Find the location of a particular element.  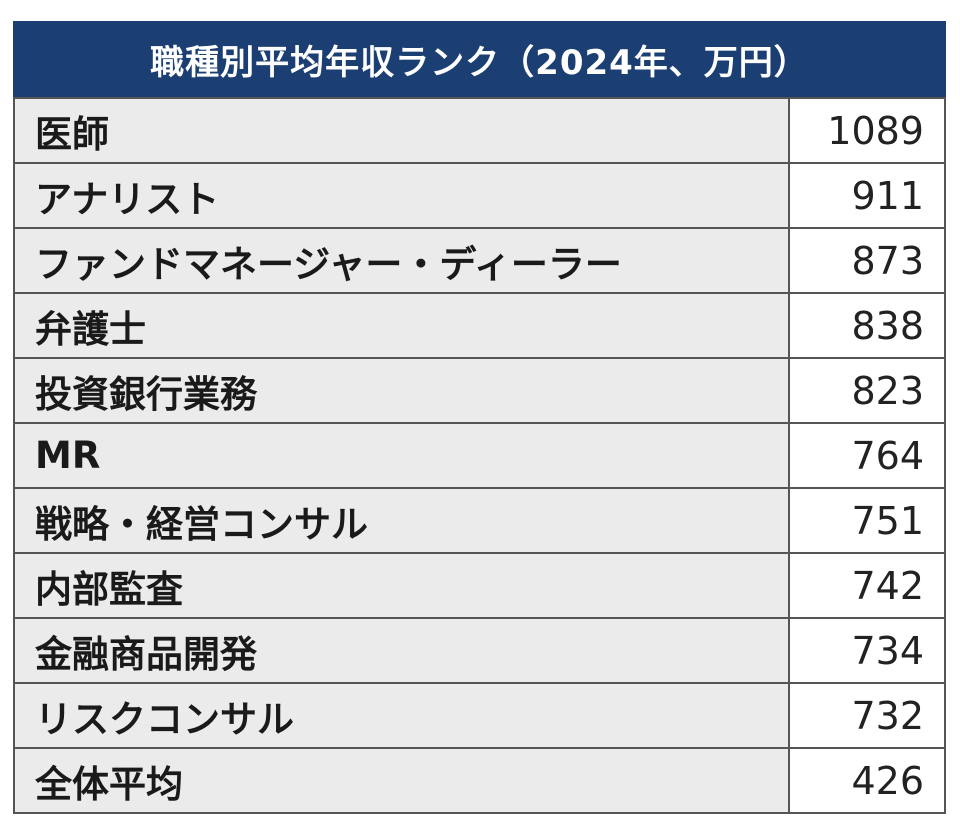

table-row: ファンドマネージャー・ディーラー 873 is located at coordinates (479, 259).